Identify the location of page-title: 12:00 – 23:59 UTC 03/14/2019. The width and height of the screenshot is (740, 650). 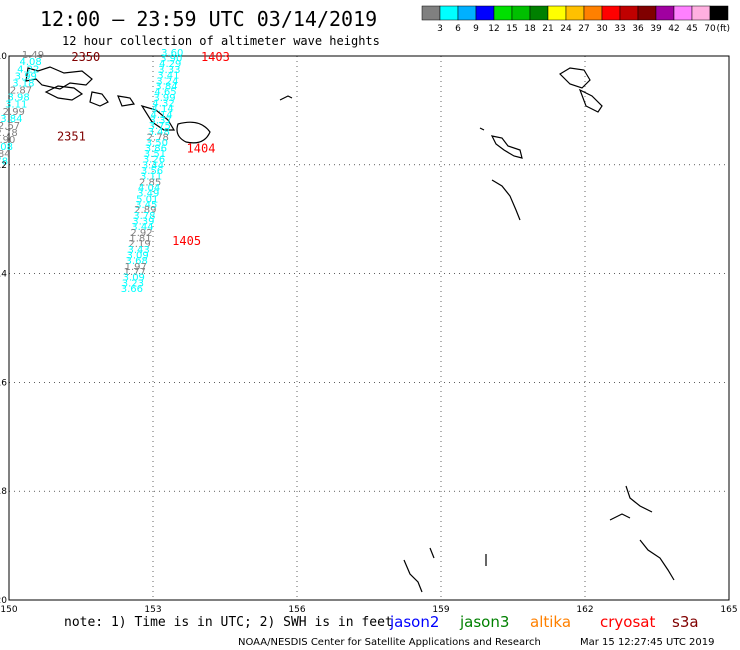
(208, 19).